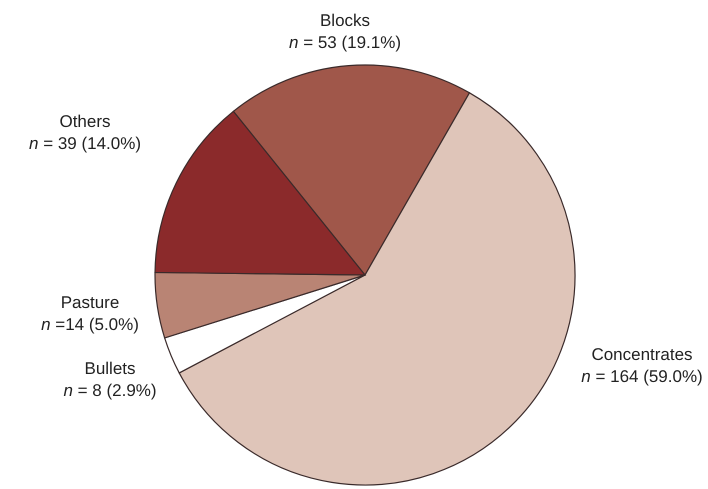  What do you see at coordinates (345, 20) in the screenshot?
I see `slice-label: Blocks` at bounding box center [345, 20].